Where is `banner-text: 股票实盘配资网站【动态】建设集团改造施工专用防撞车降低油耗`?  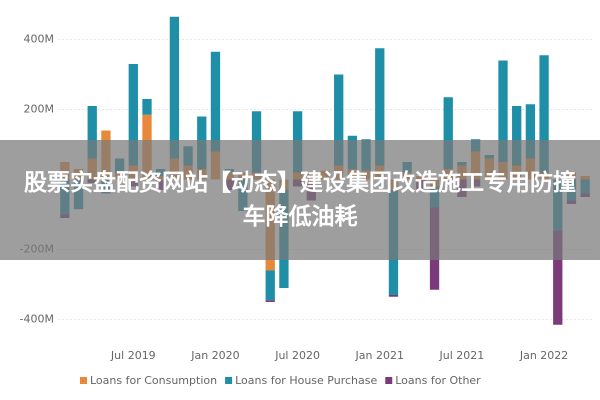 banner-text: 股票实盘配资网站【动态】建设集团改造施工专用防撞车降低油耗 is located at coordinates (300, 200).